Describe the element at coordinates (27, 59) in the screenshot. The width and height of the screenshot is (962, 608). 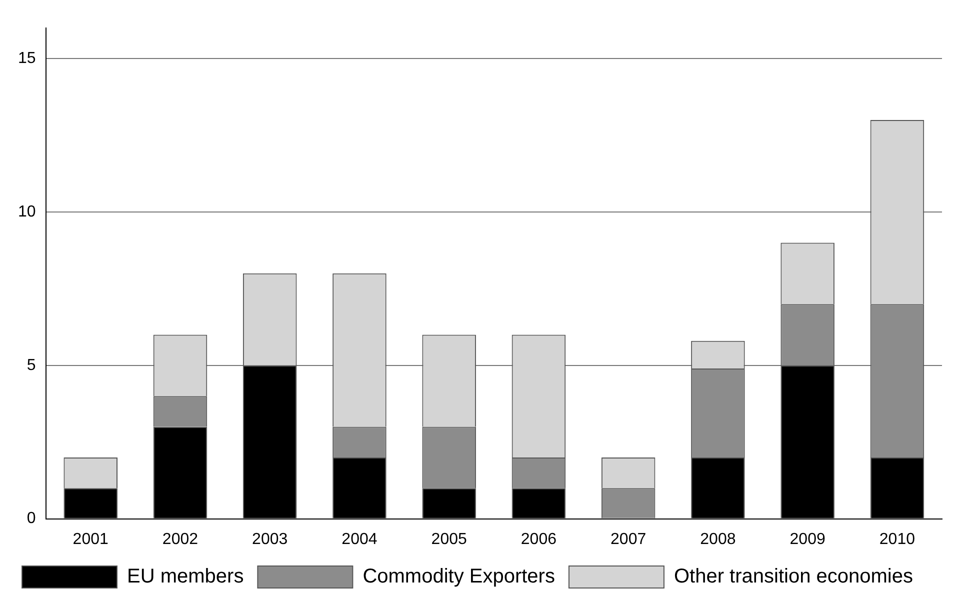
I see `y-tick-label: 15` at that location.